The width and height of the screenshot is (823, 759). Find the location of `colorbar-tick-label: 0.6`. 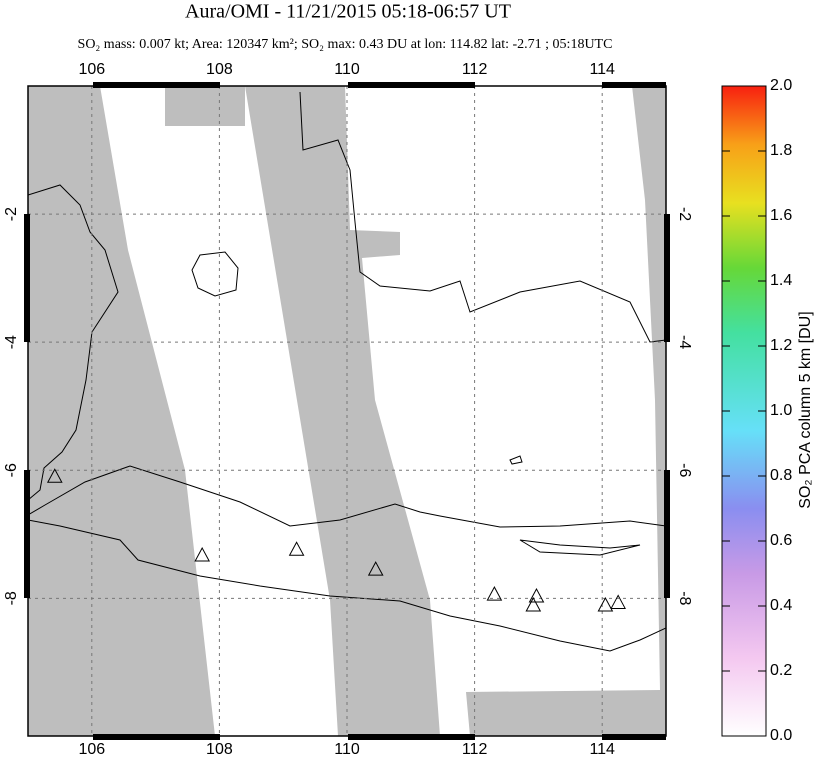

colorbar-tick-label: 0.6 is located at coordinates (781, 540).